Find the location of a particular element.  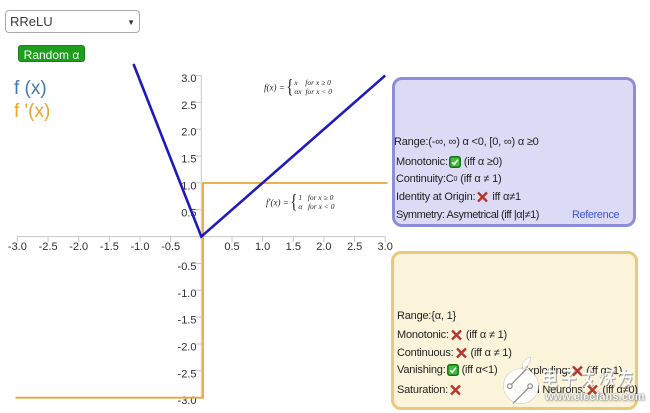

svg-text: 0.5 is located at coordinates (231, 247).